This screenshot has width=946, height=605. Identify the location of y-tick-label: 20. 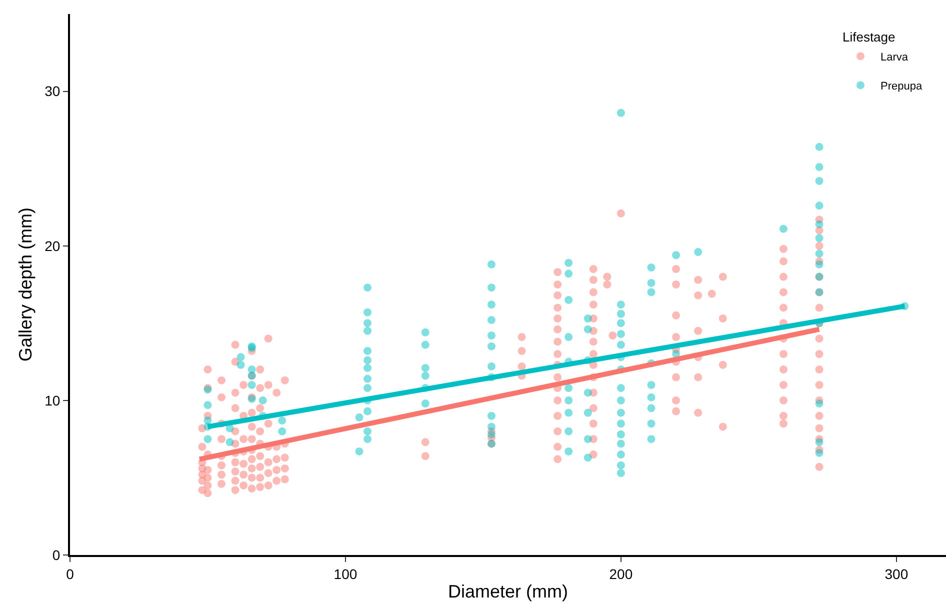
(52, 246).